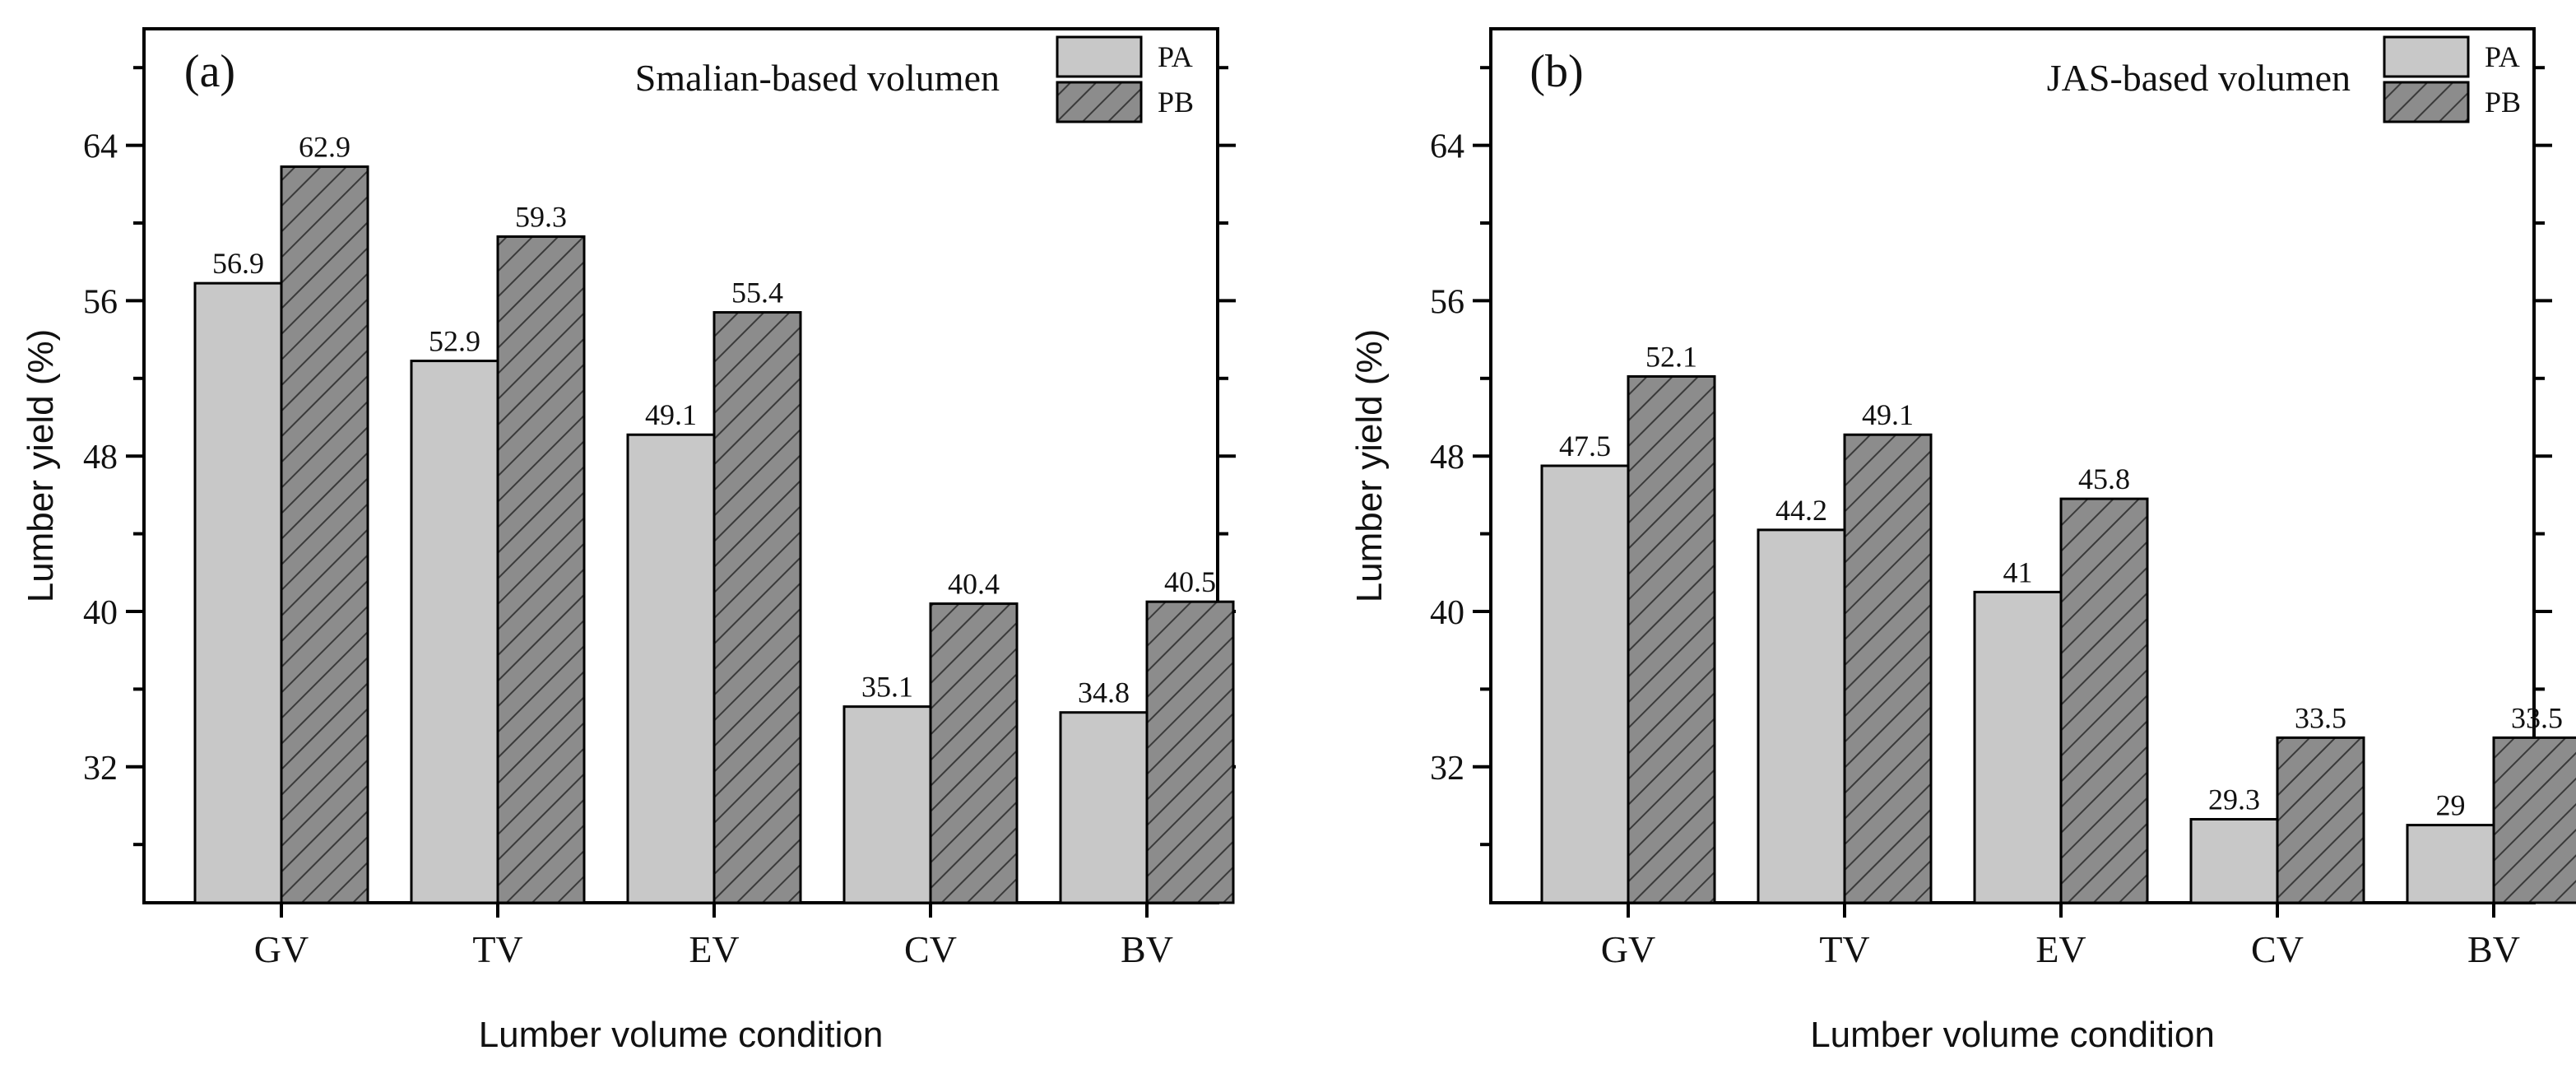 This screenshot has width=2576, height=1069. What do you see at coordinates (887, 687) in the screenshot?
I see `data-label: 35.1` at bounding box center [887, 687].